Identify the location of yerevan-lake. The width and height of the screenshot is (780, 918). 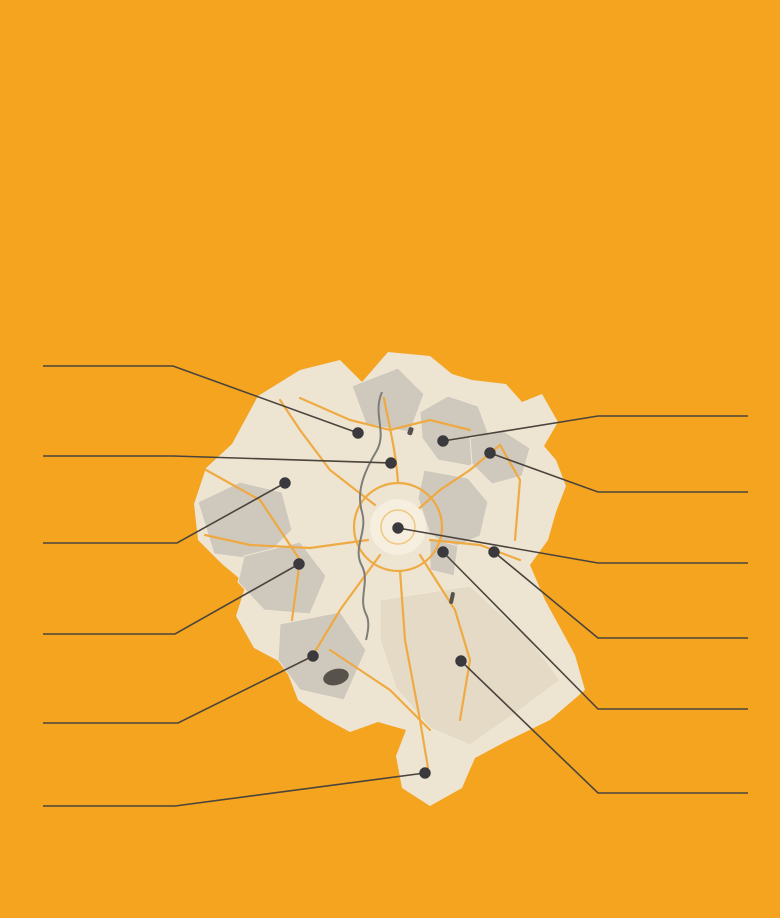
(336, 677).